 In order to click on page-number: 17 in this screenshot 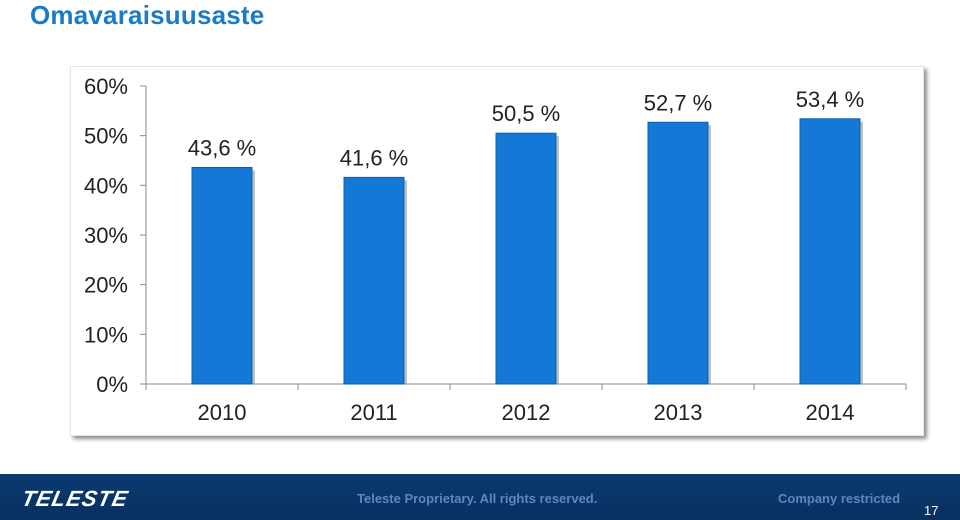, I will do `click(931, 510)`.